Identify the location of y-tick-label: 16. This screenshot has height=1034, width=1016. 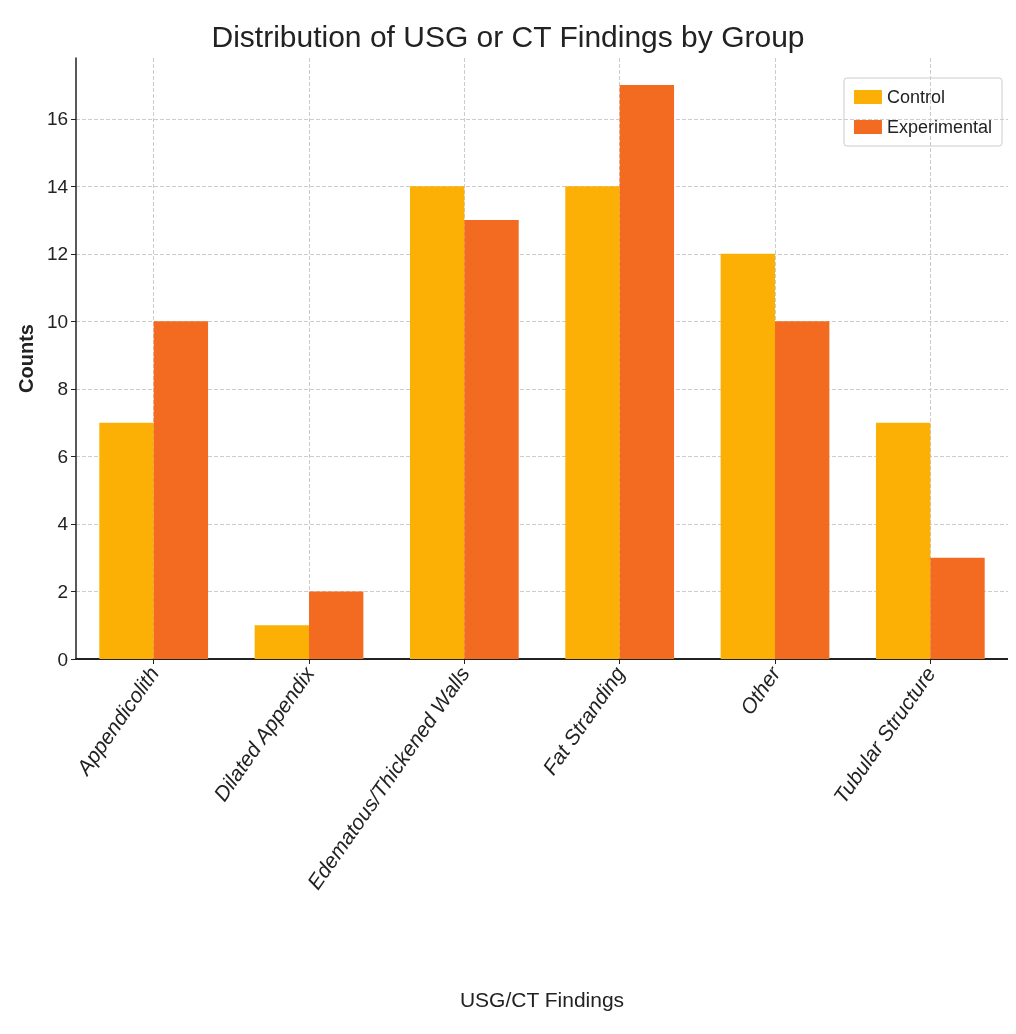
(57, 119).